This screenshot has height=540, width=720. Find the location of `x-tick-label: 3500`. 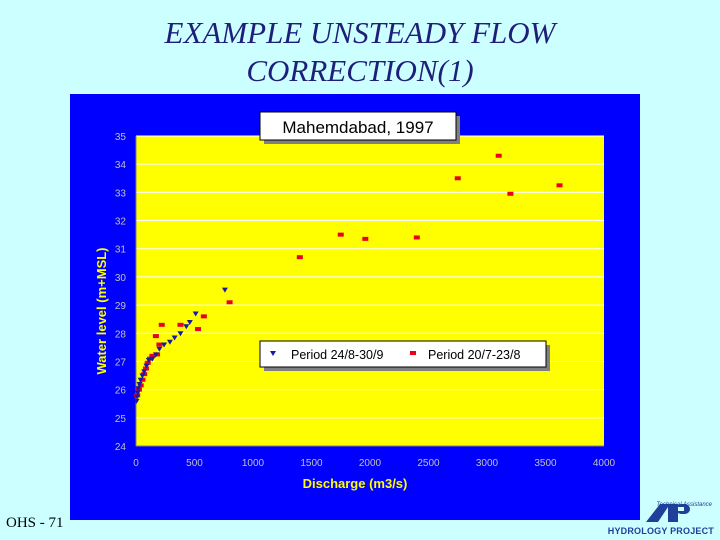

x-tick-label: 3500 is located at coordinates (545, 463).